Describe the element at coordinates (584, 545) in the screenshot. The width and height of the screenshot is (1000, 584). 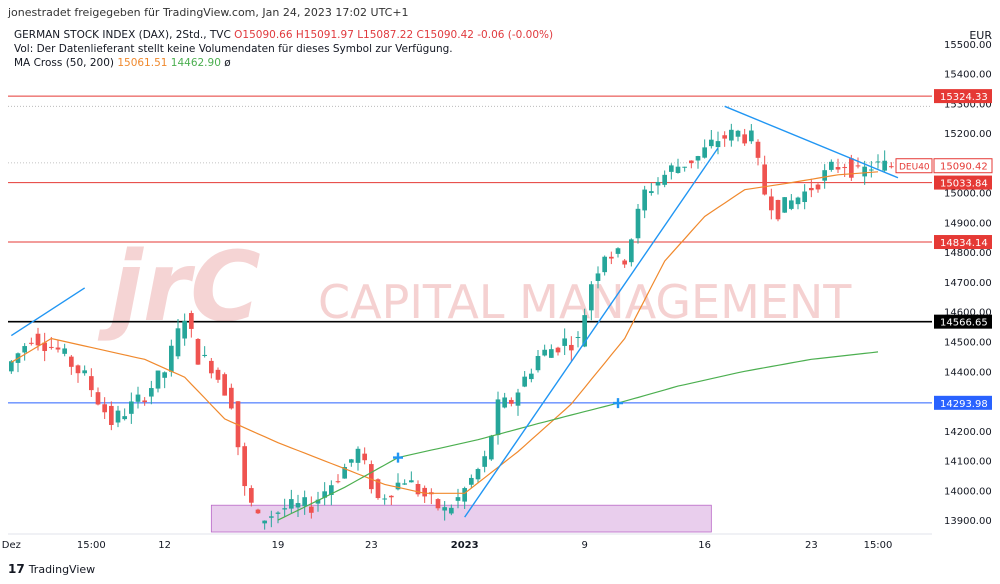
I see `time-tick-label: 9` at that location.